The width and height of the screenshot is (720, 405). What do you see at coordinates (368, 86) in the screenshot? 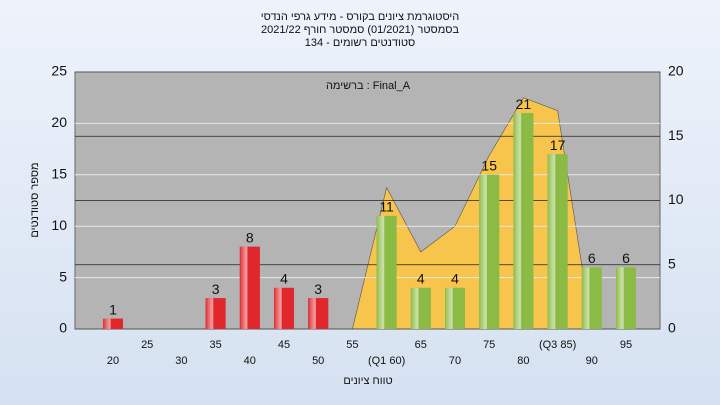
I see `annotation: ברשימה : Final_A` at bounding box center [368, 86].